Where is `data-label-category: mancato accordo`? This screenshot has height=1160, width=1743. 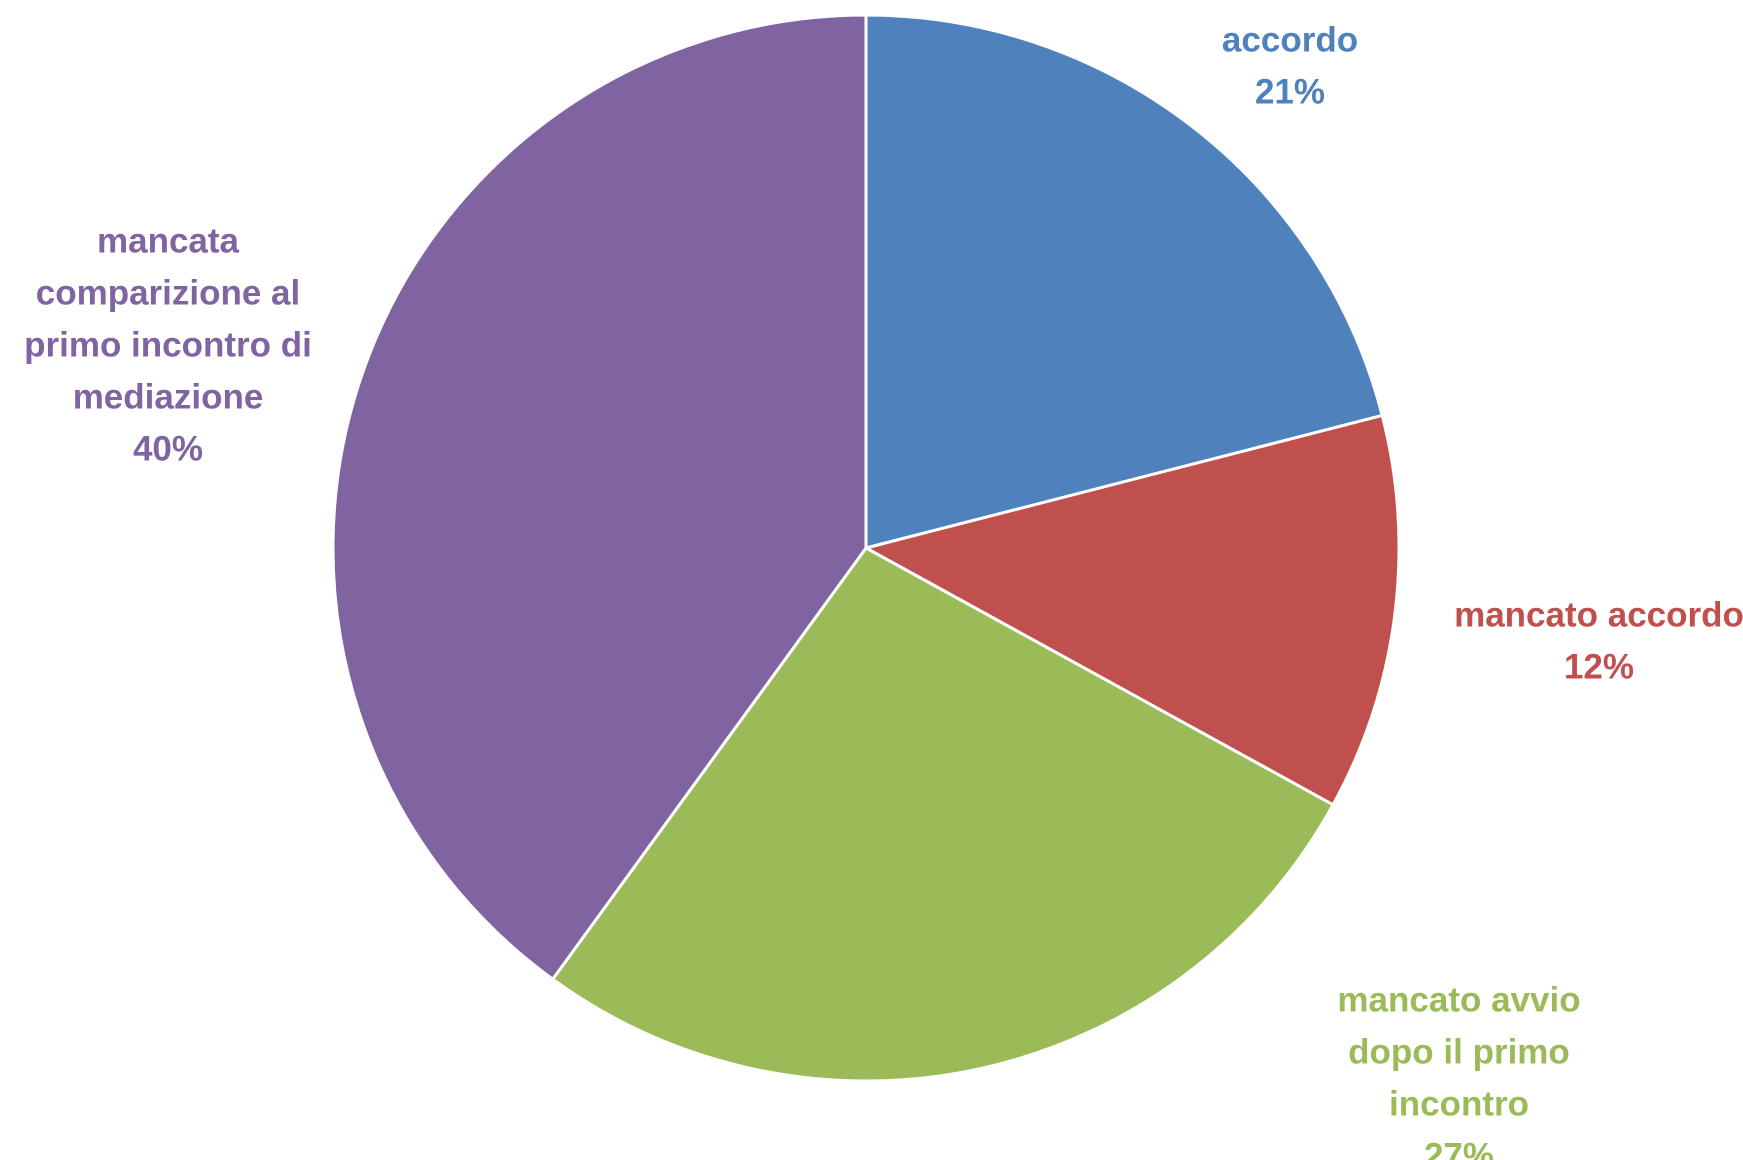
data-label-category: mancato accordo is located at coordinates (1598, 614).